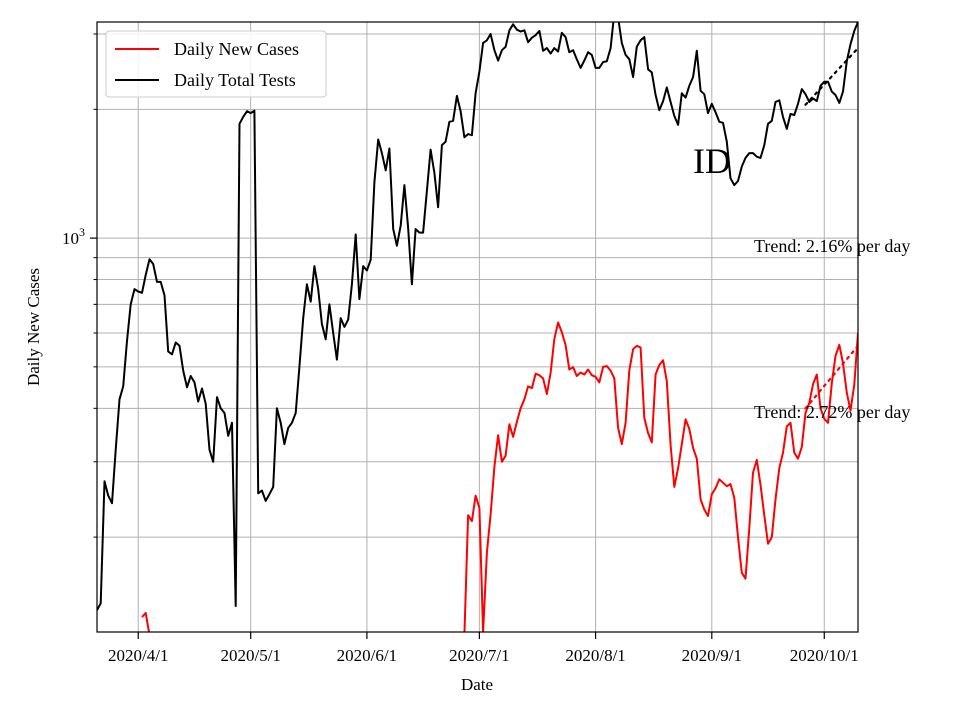 The height and width of the screenshot is (720, 960). I want to click on state-label: ID, so click(712, 161).